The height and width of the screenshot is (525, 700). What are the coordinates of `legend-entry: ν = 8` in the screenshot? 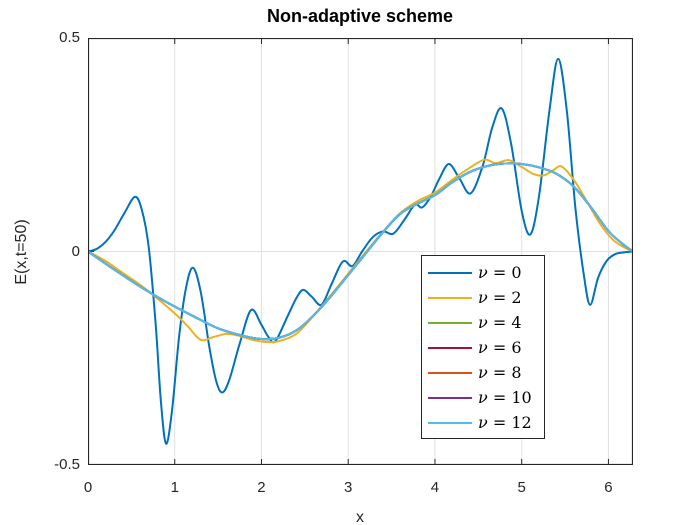 It's located at (483, 372).